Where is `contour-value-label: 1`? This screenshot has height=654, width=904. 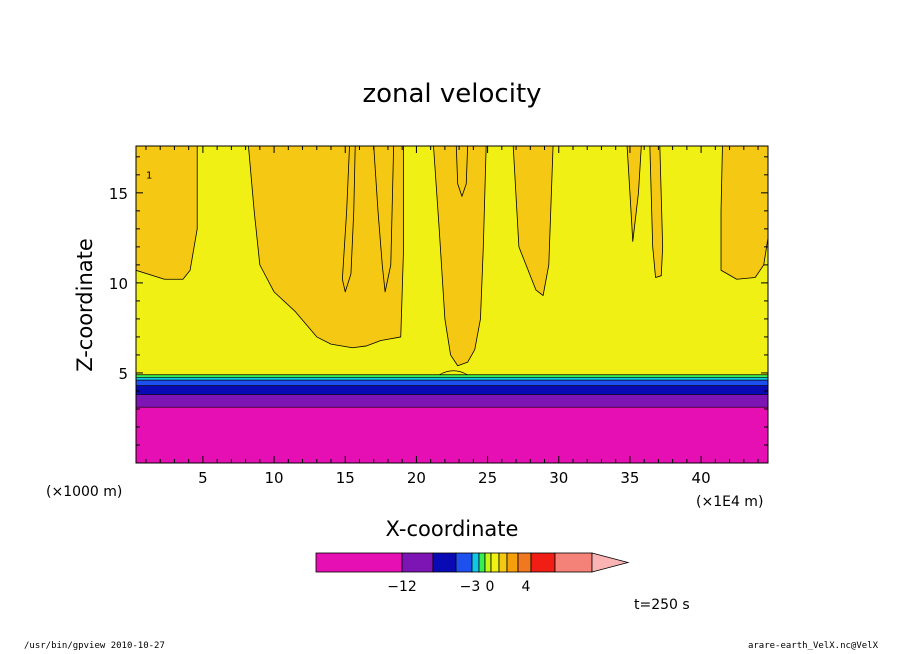 contour-value-label: 1 is located at coordinates (149, 175).